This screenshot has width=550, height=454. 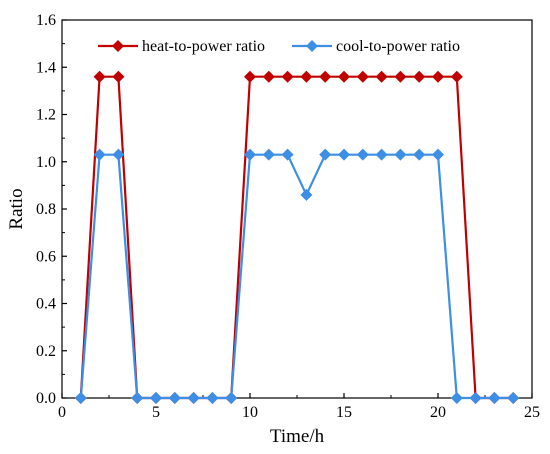 What do you see at coordinates (398, 46) in the screenshot?
I see `legend-label-1: cool-to-power ratio` at bounding box center [398, 46].